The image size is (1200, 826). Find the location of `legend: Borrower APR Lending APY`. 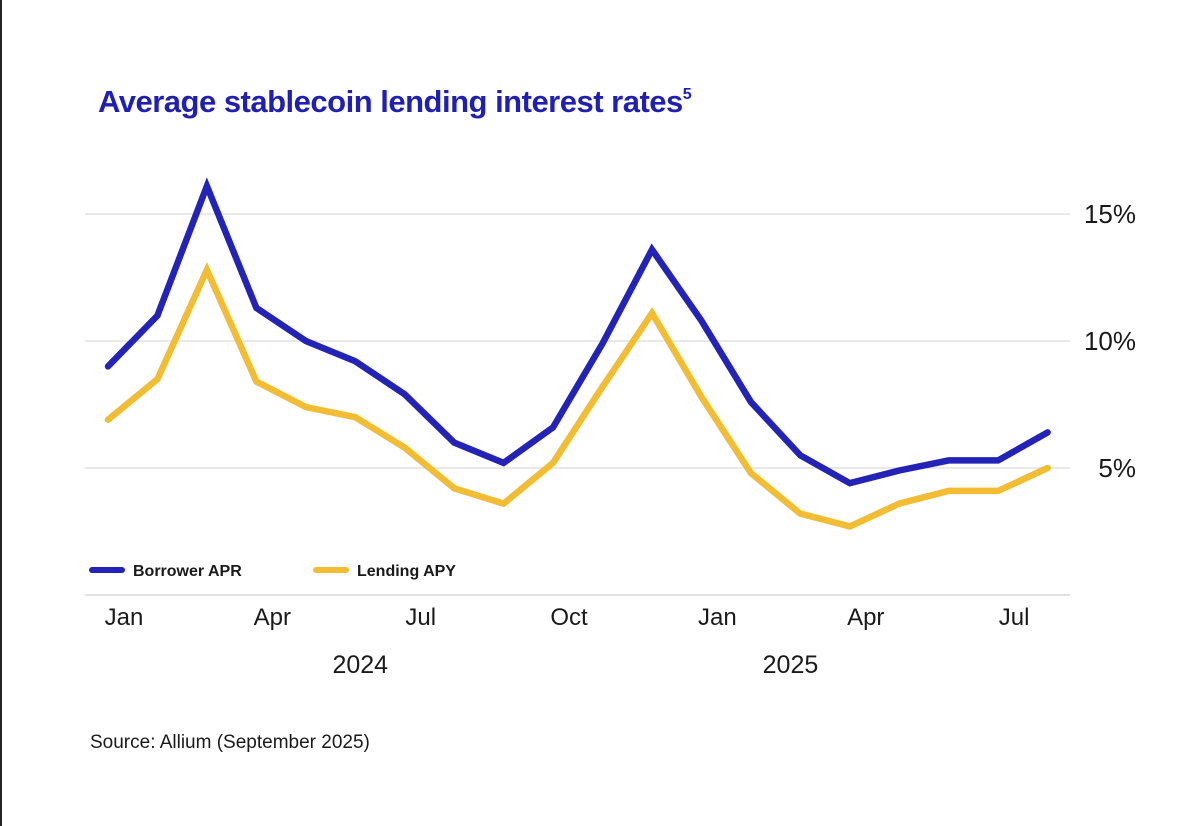

legend: Borrower APR Lending APY is located at coordinates (272, 571).